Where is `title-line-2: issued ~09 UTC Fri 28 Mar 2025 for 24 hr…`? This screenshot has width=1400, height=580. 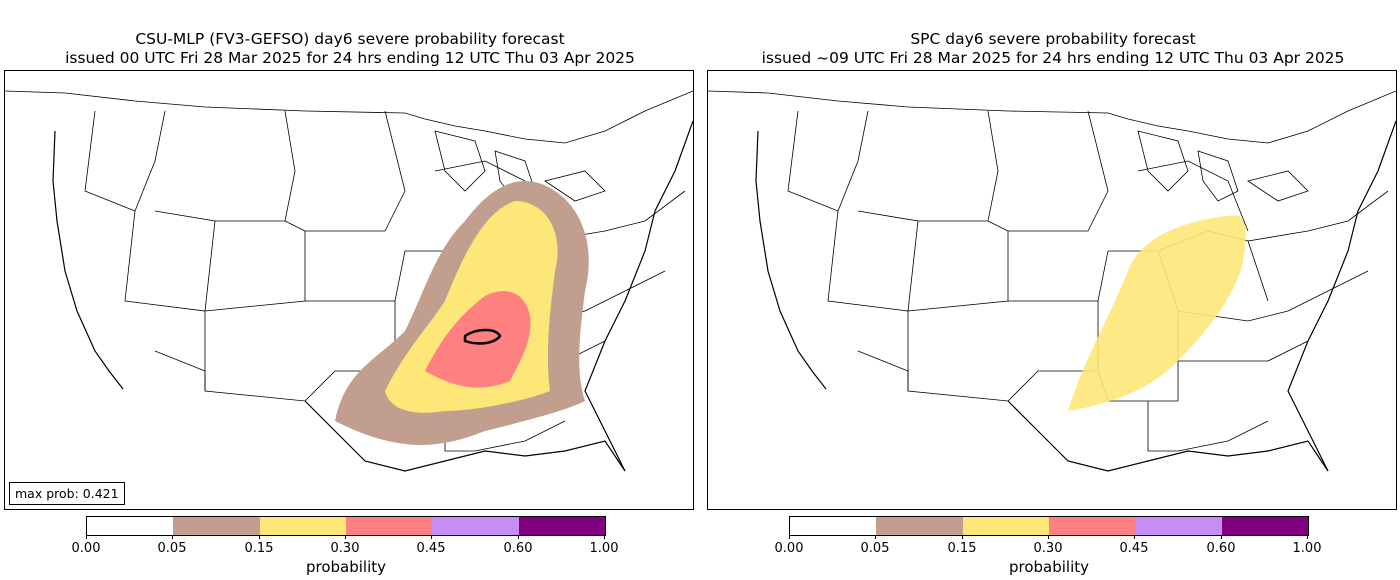
title-line-2: issued ~09 UTC Fri 28 Mar 2025 for 24 hr… is located at coordinates (1053, 58).